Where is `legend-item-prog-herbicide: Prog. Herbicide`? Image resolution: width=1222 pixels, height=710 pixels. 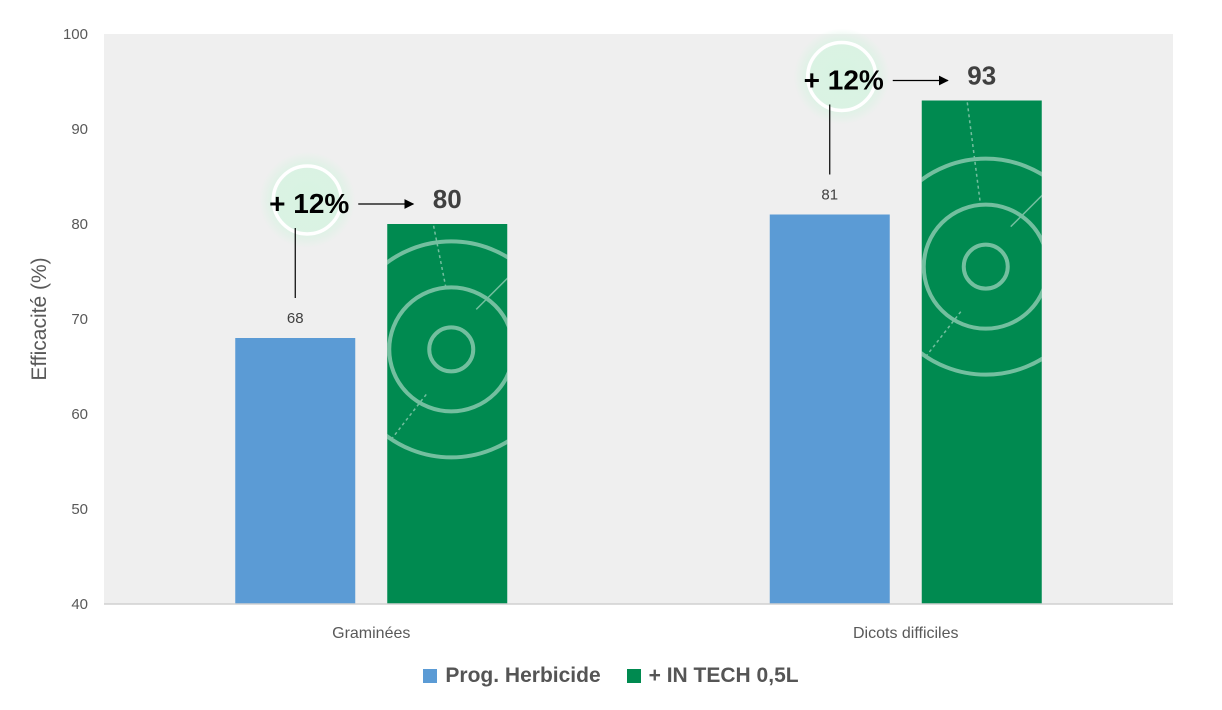 legend-item-prog-herbicide: Prog. Herbicide is located at coordinates (512, 676).